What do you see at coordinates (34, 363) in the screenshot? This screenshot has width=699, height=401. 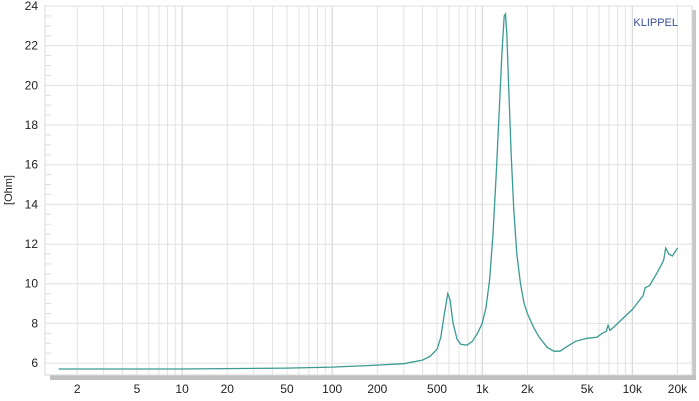 I see `y-tick-label: 6` at bounding box center [34, 363].